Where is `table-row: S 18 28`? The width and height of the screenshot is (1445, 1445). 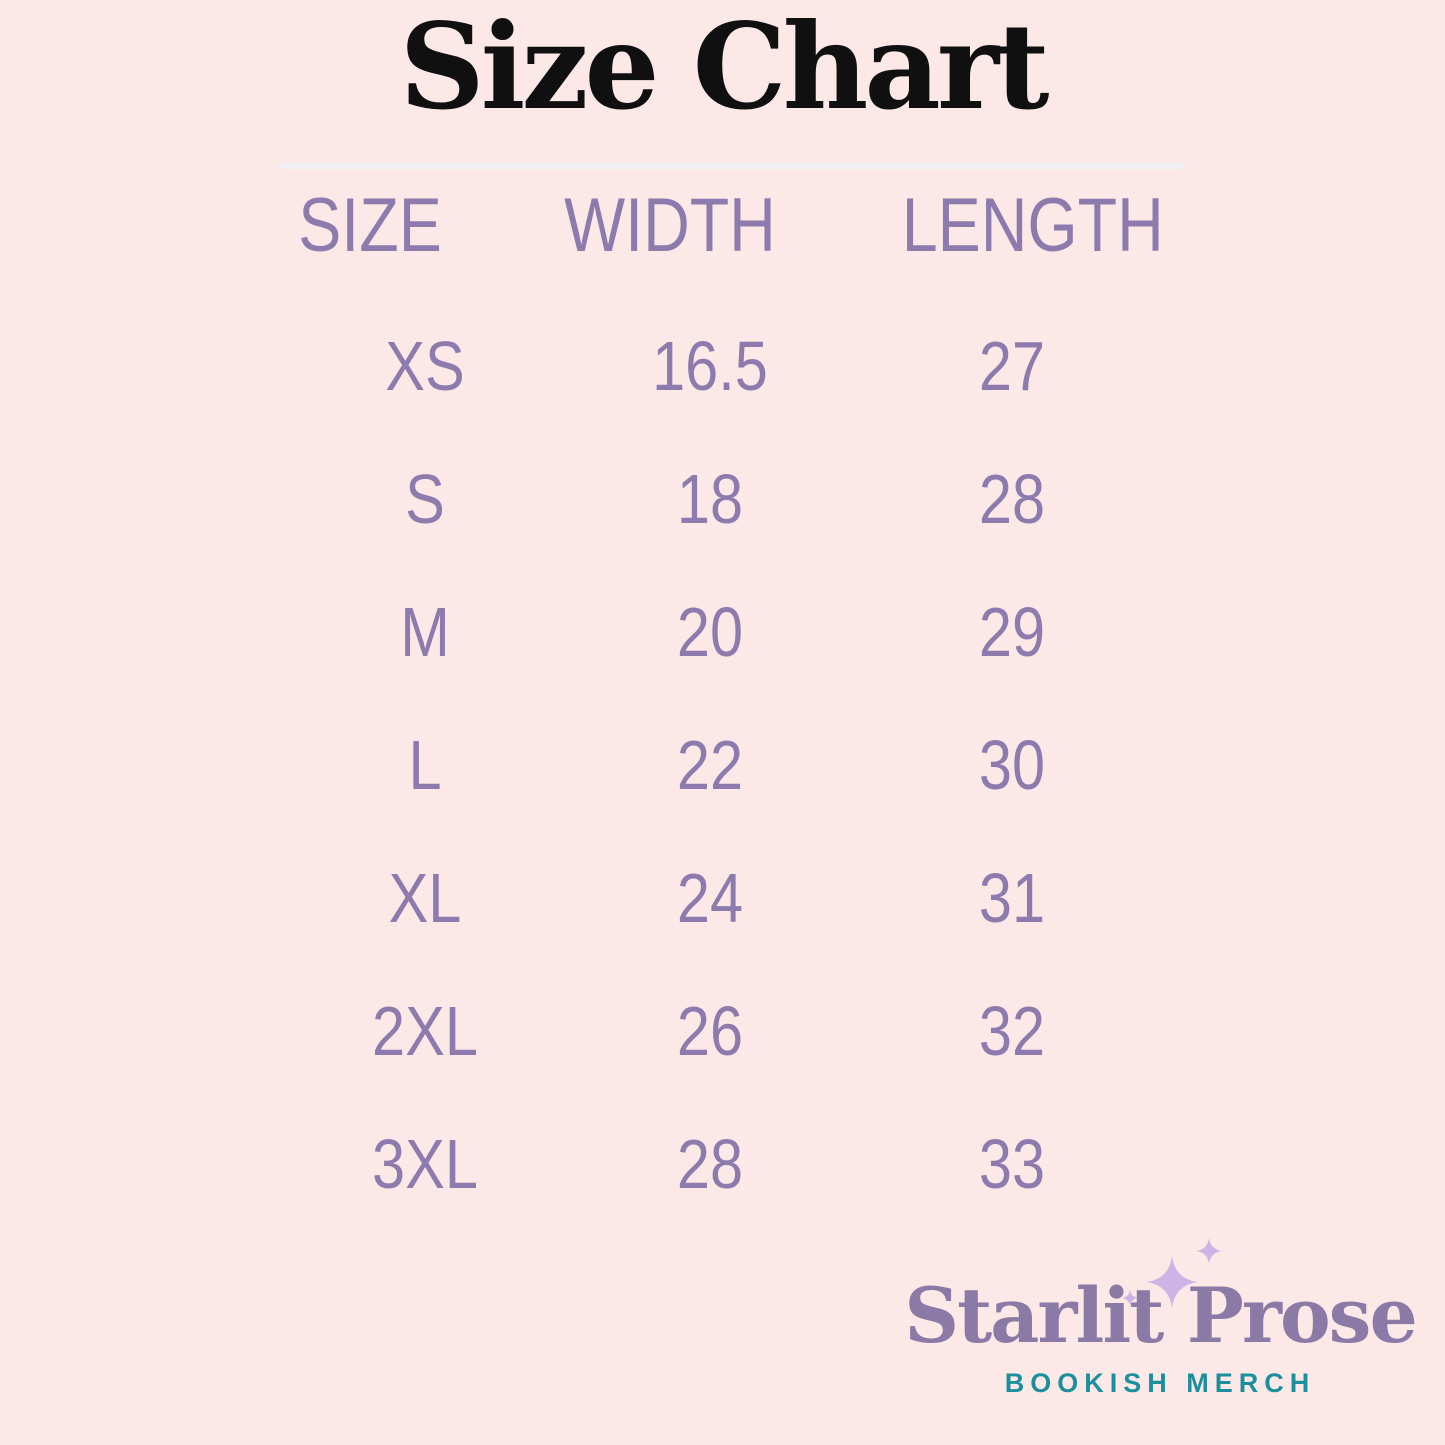
table-row: S 18 28 is located at coordinates (722, 499).